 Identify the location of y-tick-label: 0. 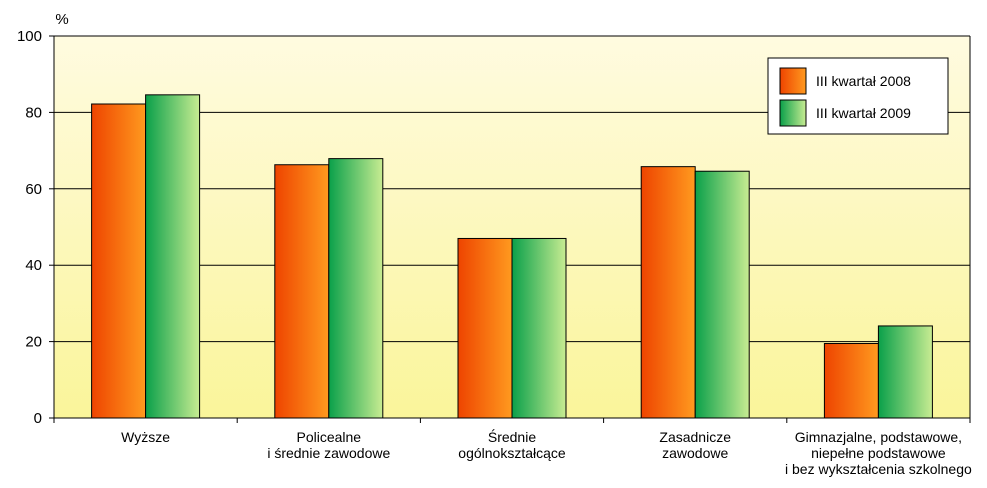
(38, 418).